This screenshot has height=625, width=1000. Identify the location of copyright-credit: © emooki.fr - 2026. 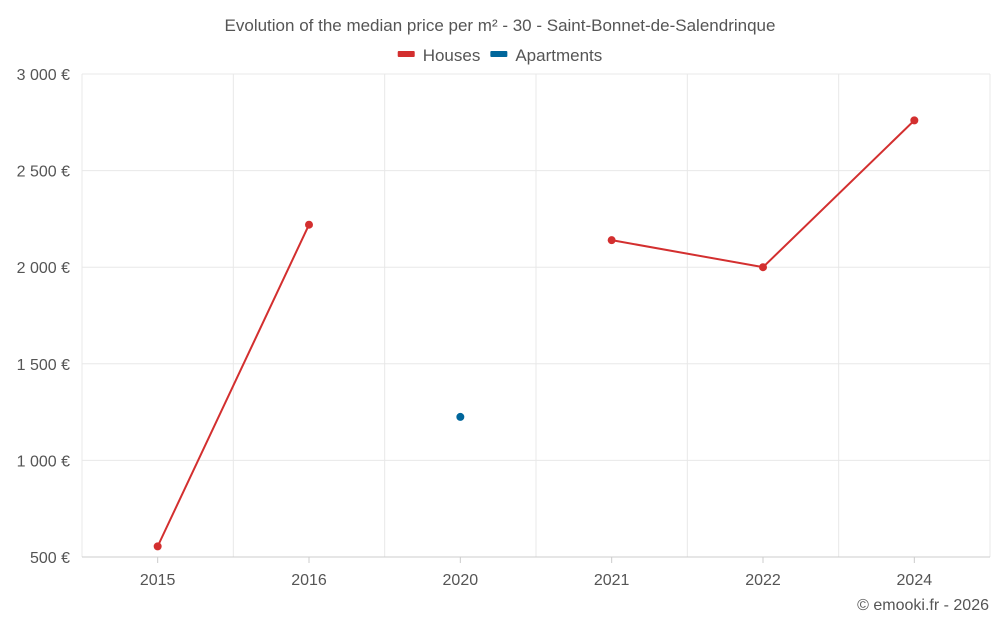
(923, 605).